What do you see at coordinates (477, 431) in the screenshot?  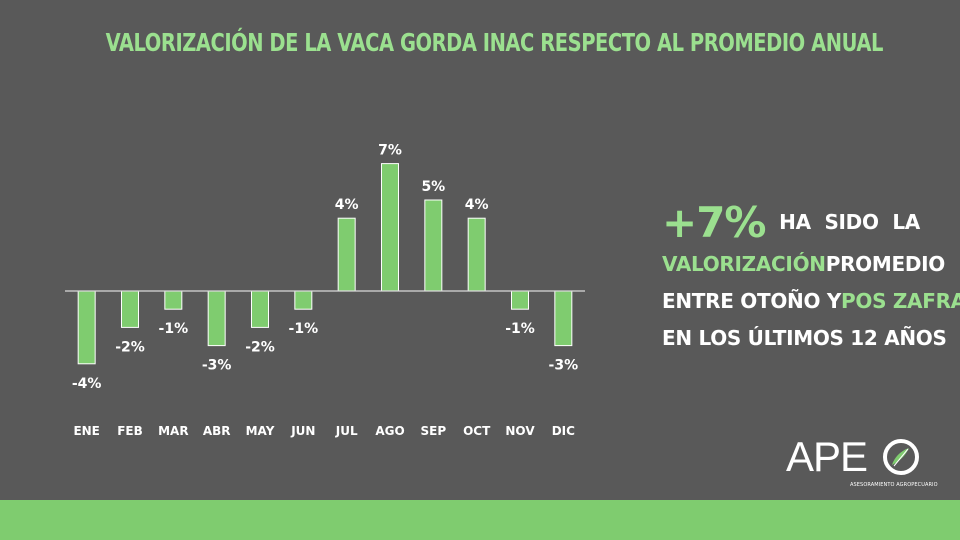 I see `category-label-oct: OCT` at bounding box center [477, 431].